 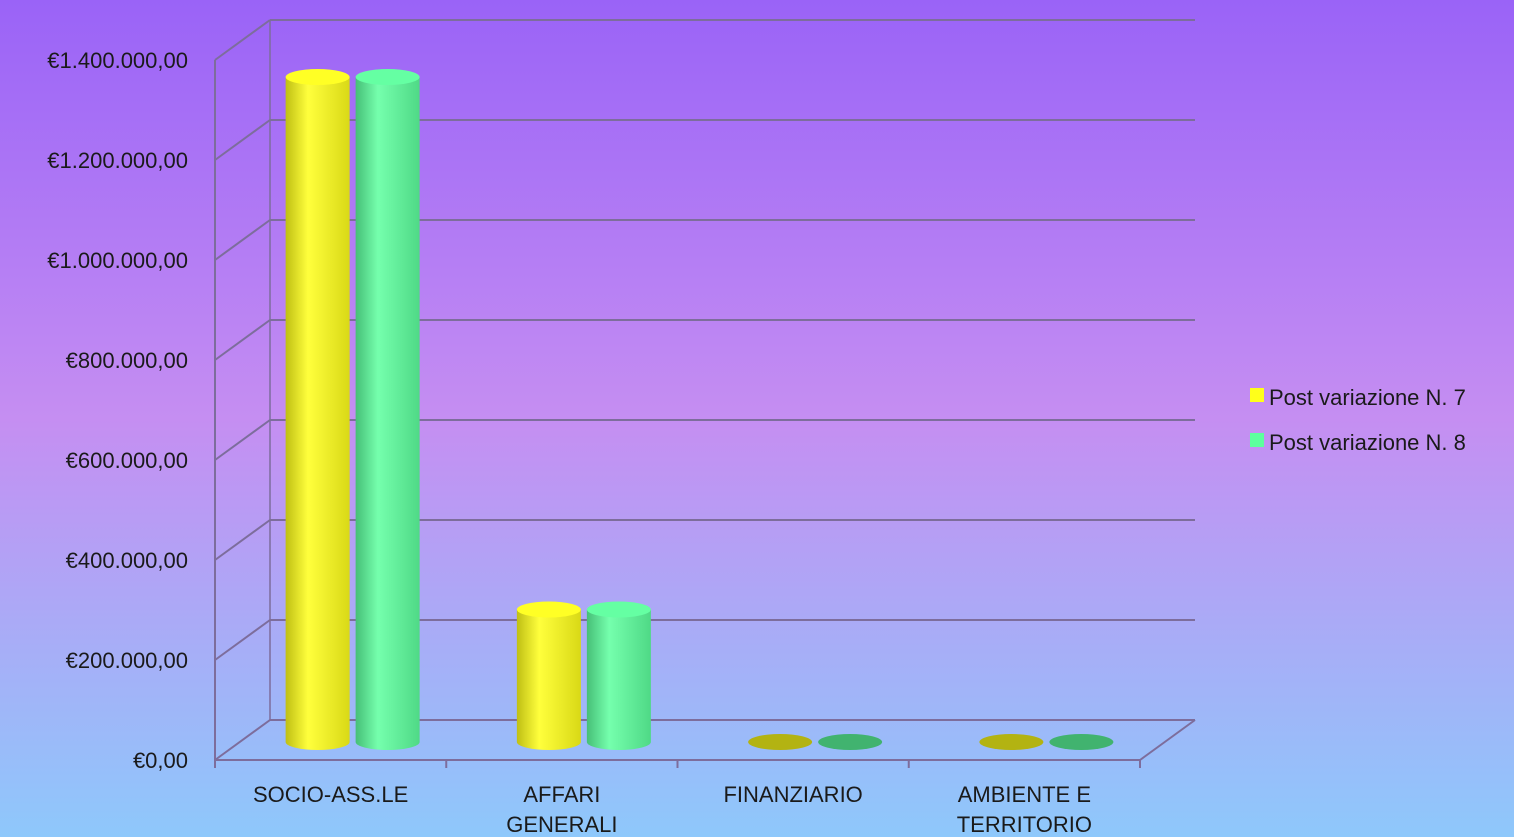 I want to click on x-category-label: AMBIENTE E, so click(x=1024, y=794).